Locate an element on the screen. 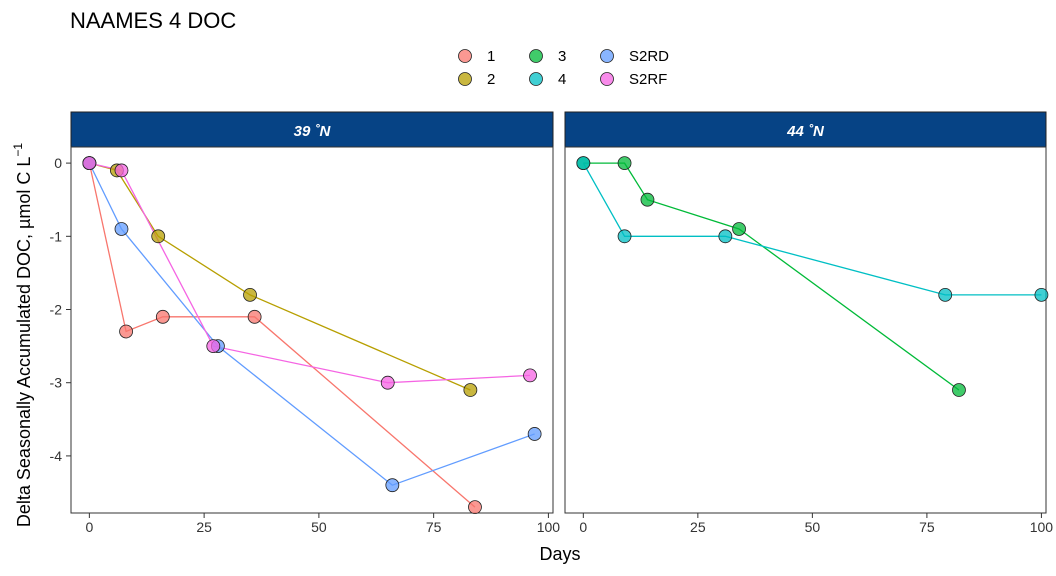  legend-label-4: 4 is located at coordinates (562, 79).